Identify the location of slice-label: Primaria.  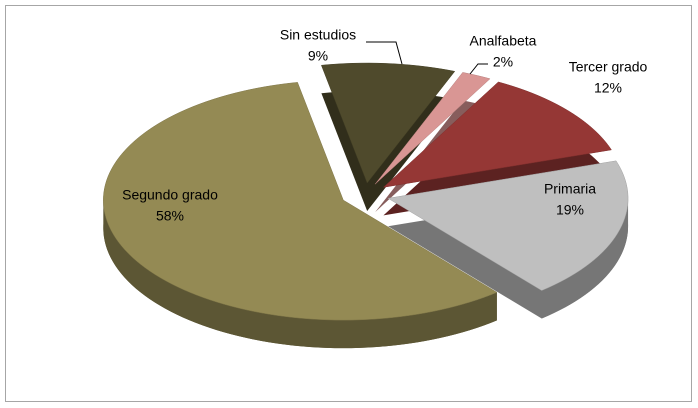
(570, 189).